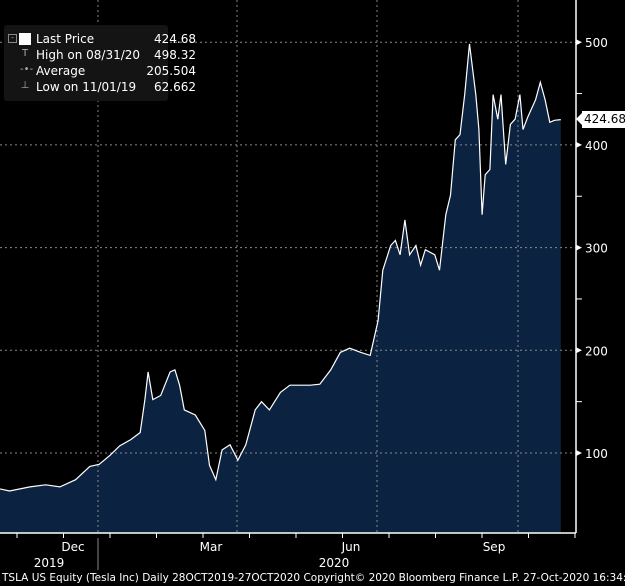  What do you see at coordinates (494, 547) in the screenshot?
I see `x-tick-label: Sep` at bounding box center [494, 547].